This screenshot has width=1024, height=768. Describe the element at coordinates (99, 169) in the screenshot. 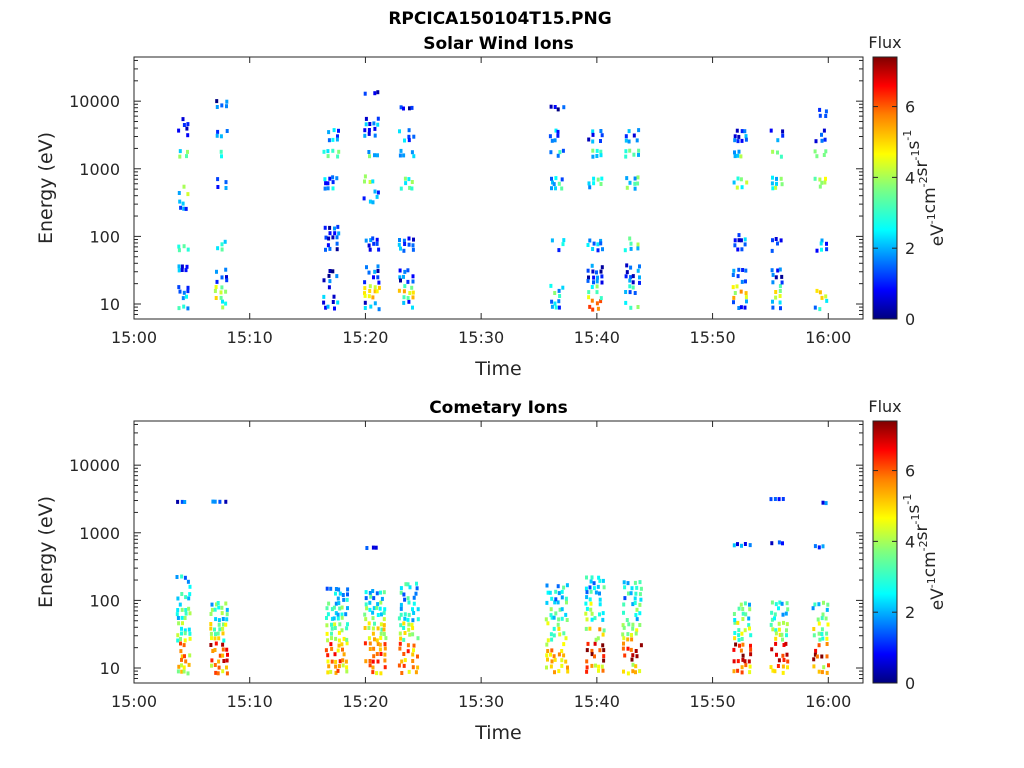

I see `y-tick-label: 1000` at that location.